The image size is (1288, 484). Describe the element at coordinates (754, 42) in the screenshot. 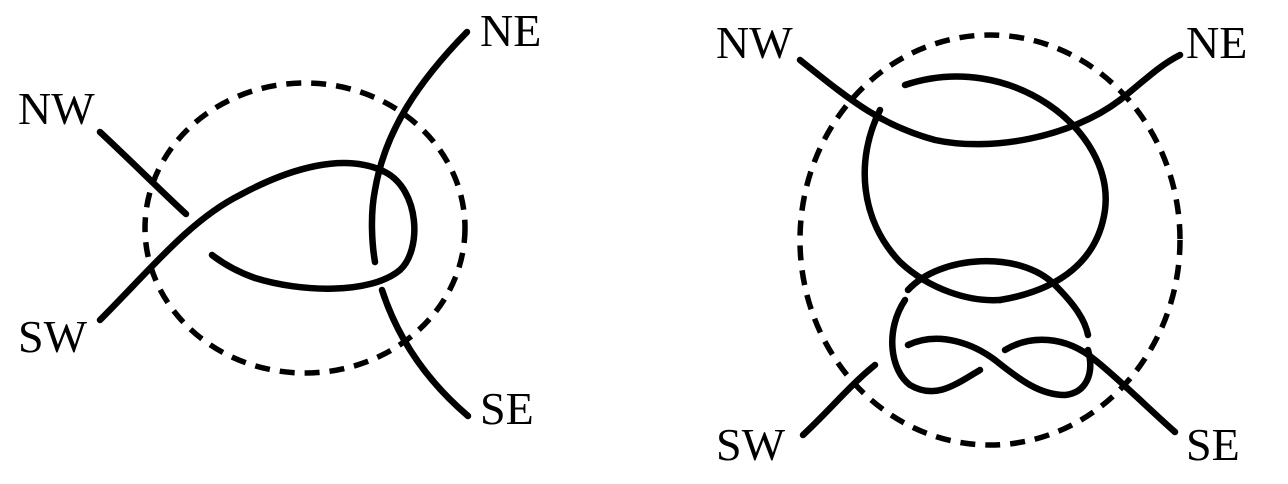

I see `right-label-nw: NW` at that location.